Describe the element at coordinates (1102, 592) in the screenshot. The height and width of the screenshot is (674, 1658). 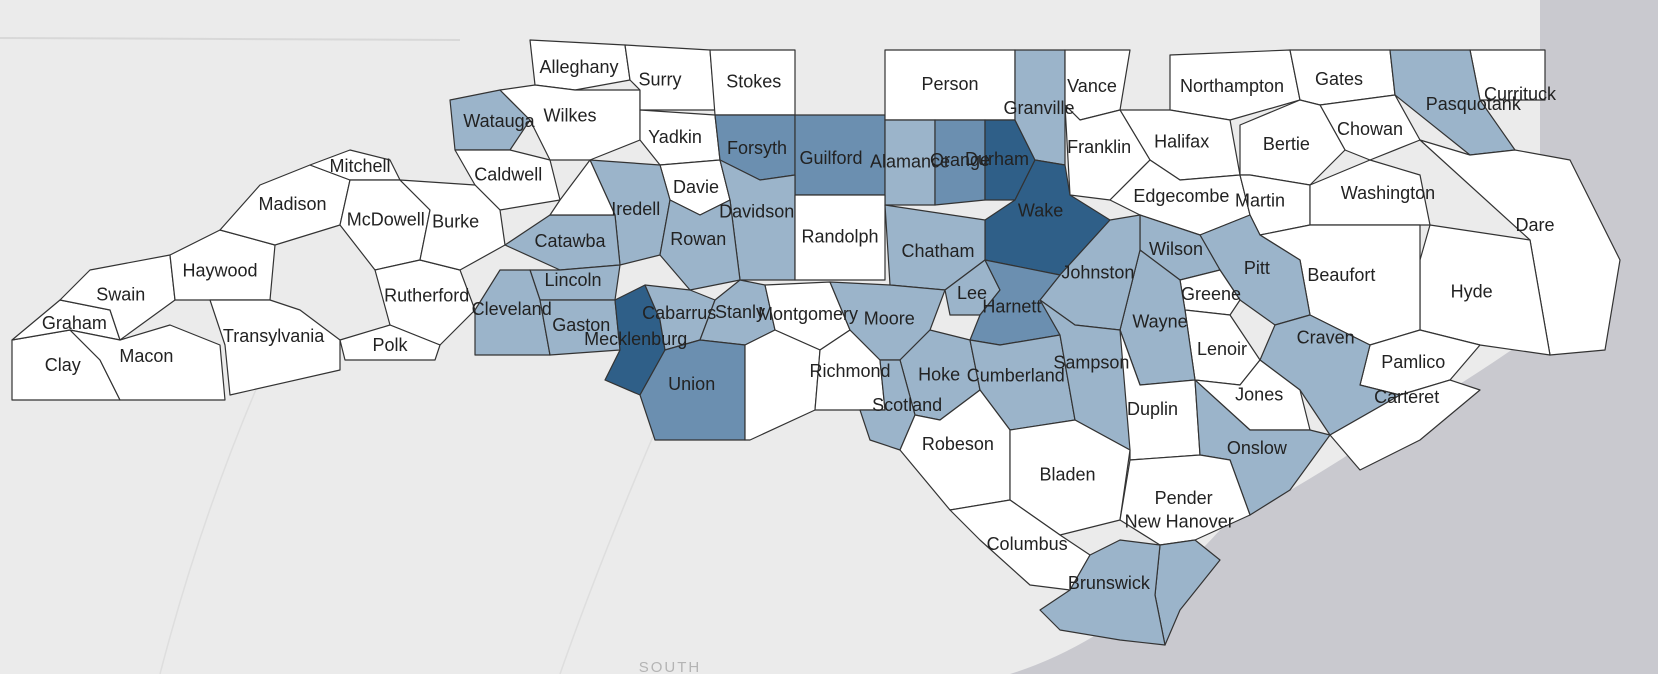
I see `county-brunswick` at that location.